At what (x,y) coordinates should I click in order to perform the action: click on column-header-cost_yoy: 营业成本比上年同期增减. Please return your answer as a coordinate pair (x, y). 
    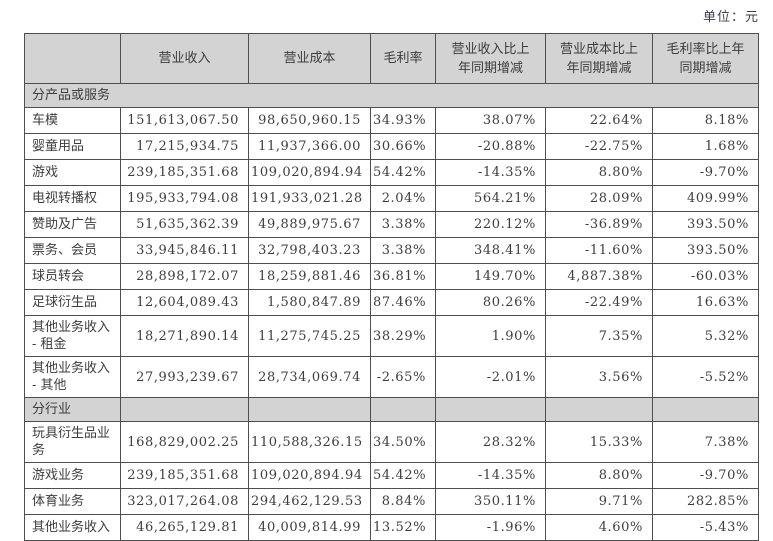
    Looking at the image, I should click on (599, 58).